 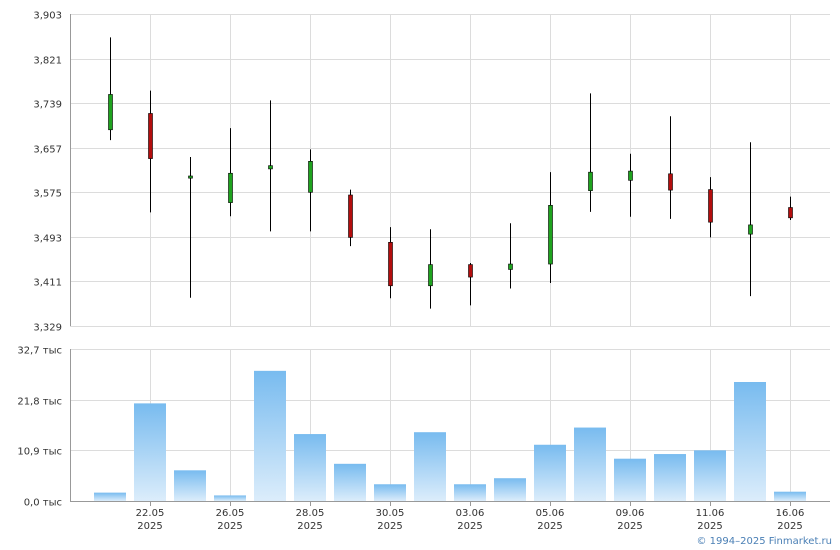 I want to click on x-tick-date: 22.05, so click(x=150, y=513).